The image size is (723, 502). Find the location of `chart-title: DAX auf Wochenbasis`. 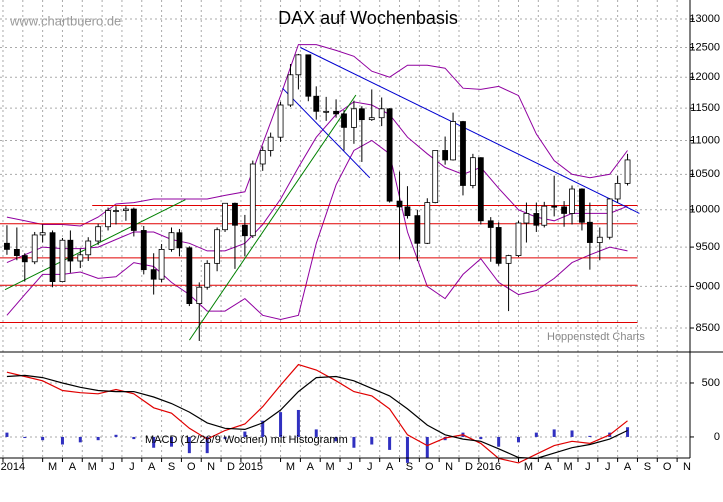

chart-title: DAX auf Wochenbasis is located at coordinates (368, 18).